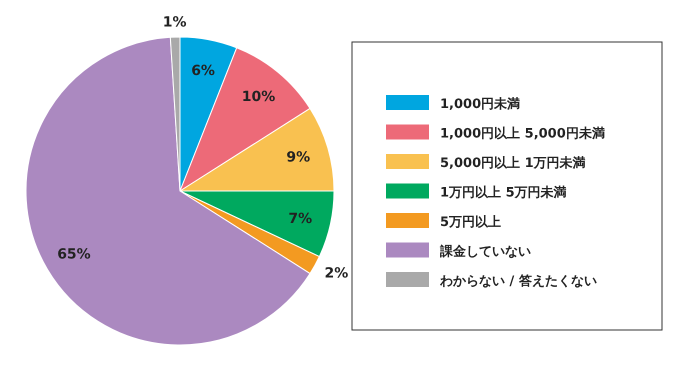  Describe the element at coordinates (480, 104) in the screenshot. I see `legend-label: 1,000円未満` at that location.